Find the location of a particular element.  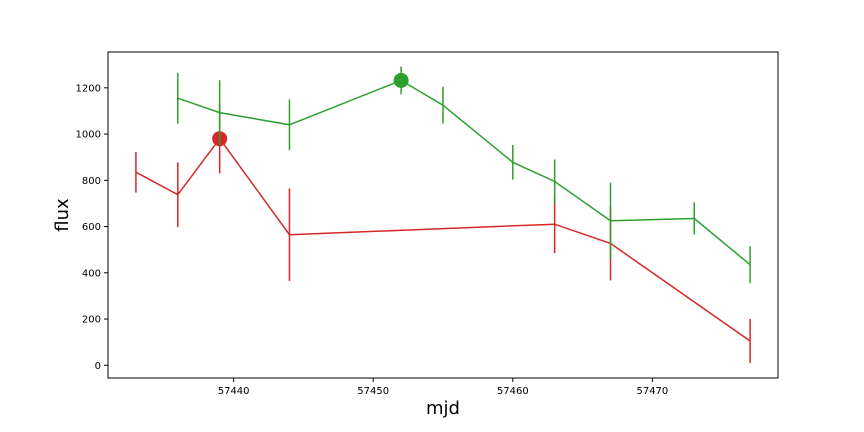

x-axis-ticks: 57440 57450 57460 57470 is located at coordinates (443, 387).